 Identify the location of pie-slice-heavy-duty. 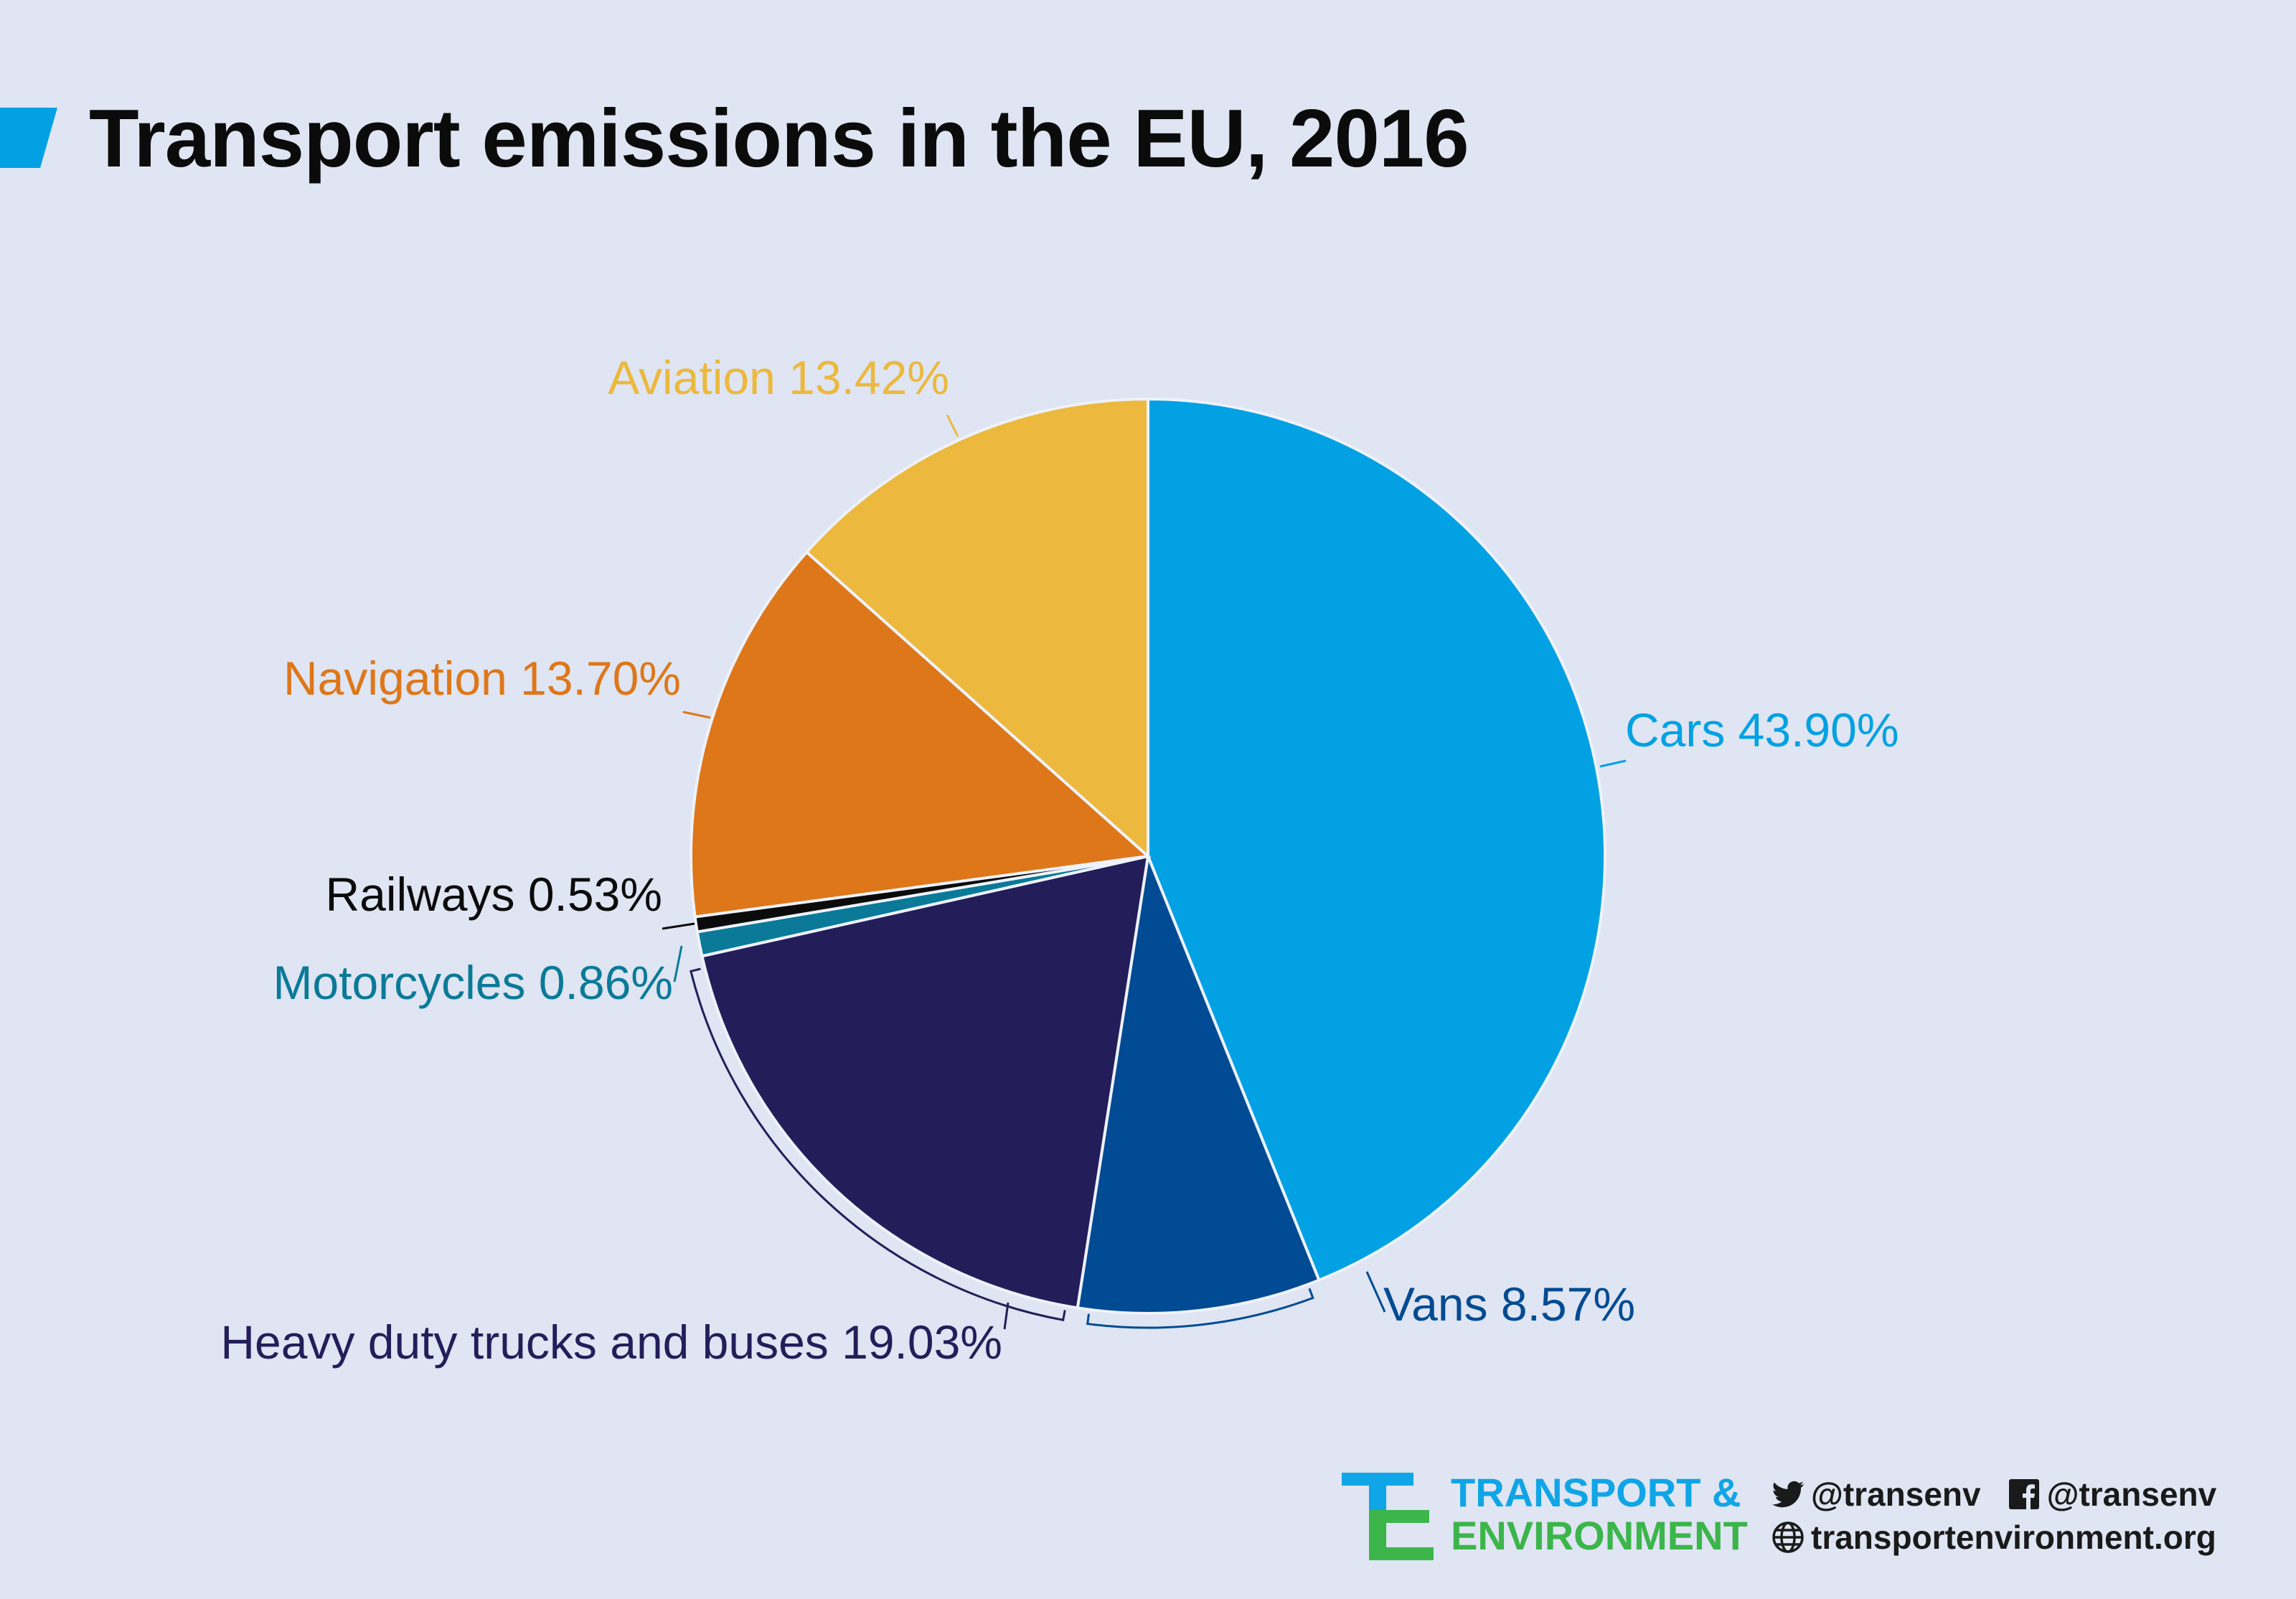
(925, 1082).